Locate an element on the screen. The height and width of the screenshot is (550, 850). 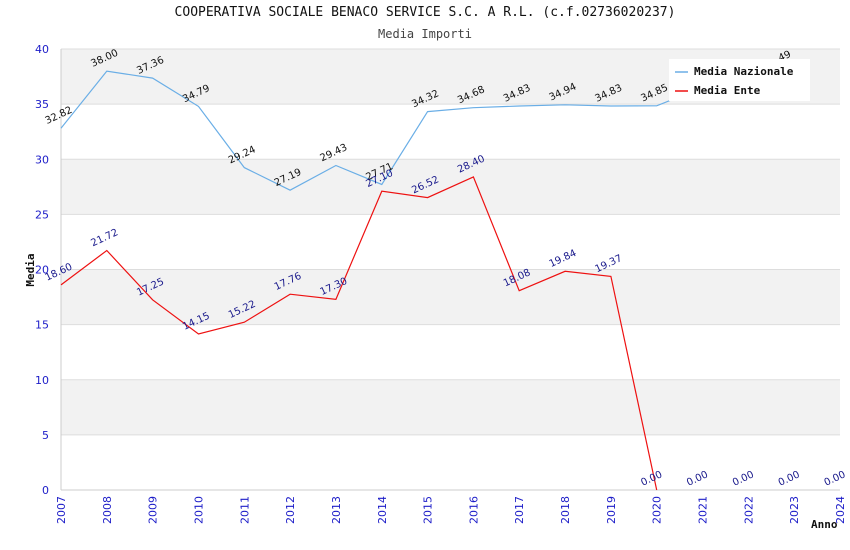
x-tick-label: 2016 is located at coordinates (473, 510).